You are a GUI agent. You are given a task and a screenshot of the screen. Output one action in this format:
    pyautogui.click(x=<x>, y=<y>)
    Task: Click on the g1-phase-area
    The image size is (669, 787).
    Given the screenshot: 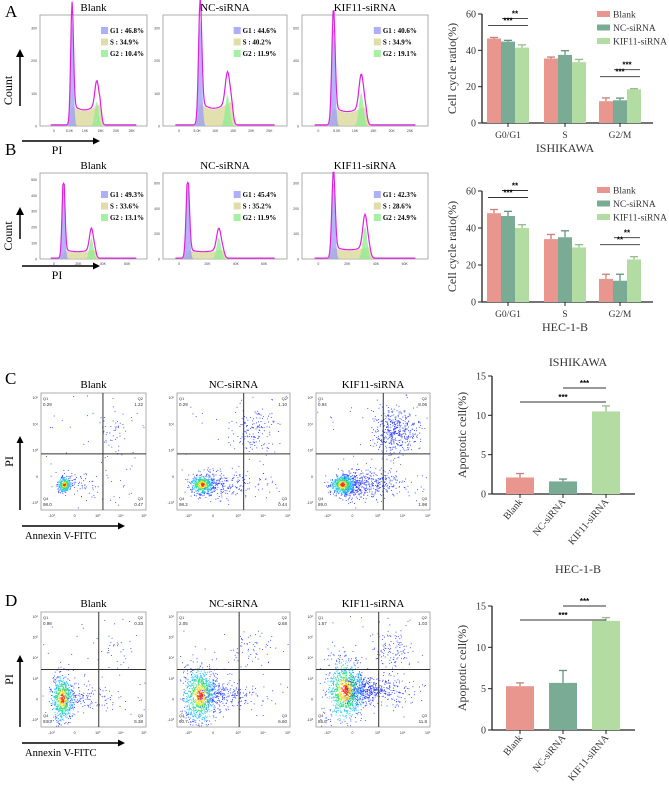 What is the action you would take?
    pyautogui.click(x=225, y=221)
    